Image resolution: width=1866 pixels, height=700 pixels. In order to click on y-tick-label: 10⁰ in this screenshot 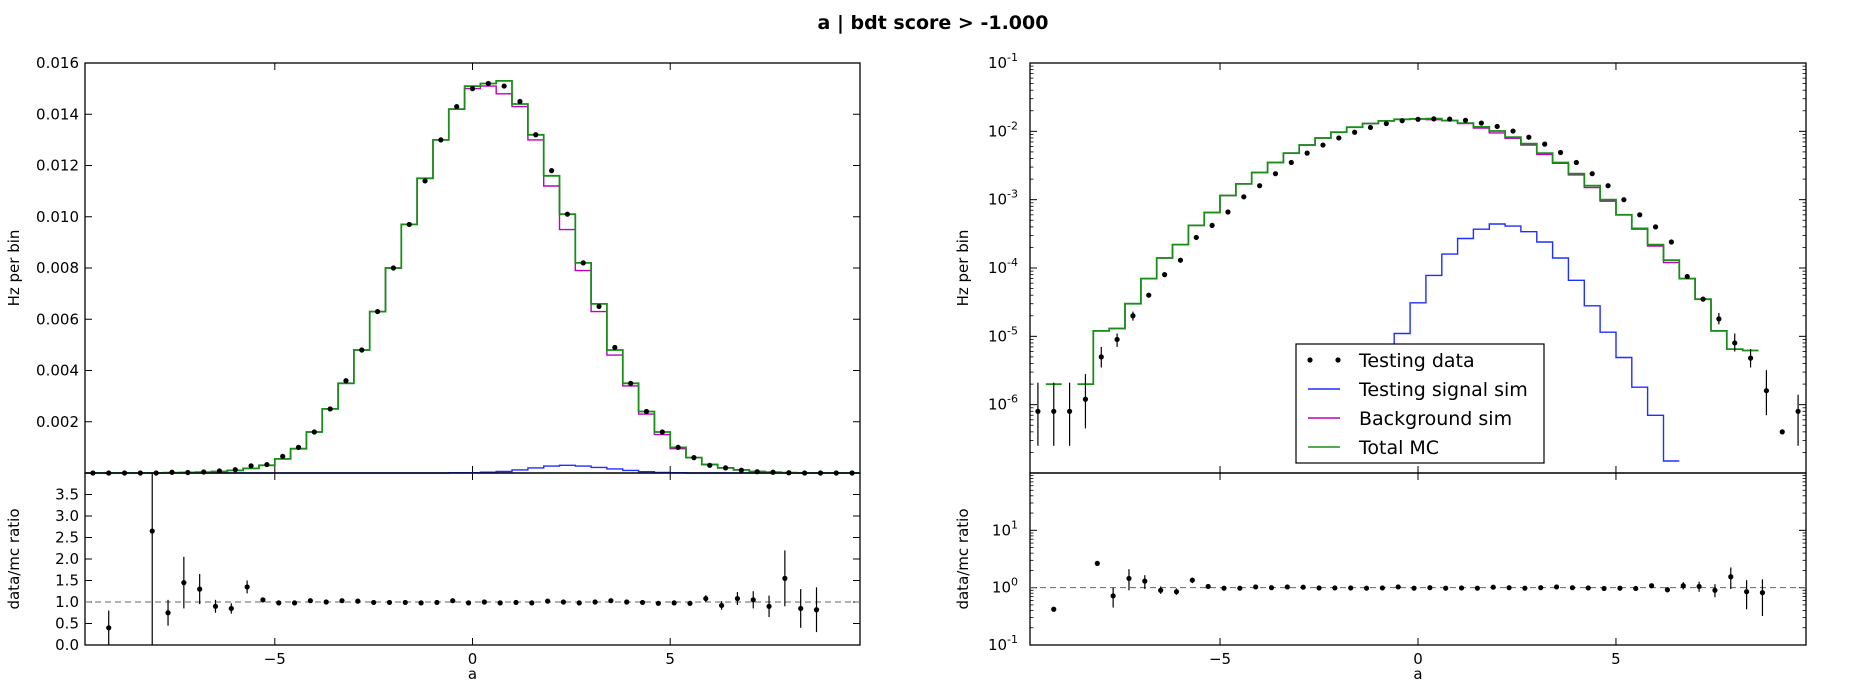, I will do `click(1005, 586)`.